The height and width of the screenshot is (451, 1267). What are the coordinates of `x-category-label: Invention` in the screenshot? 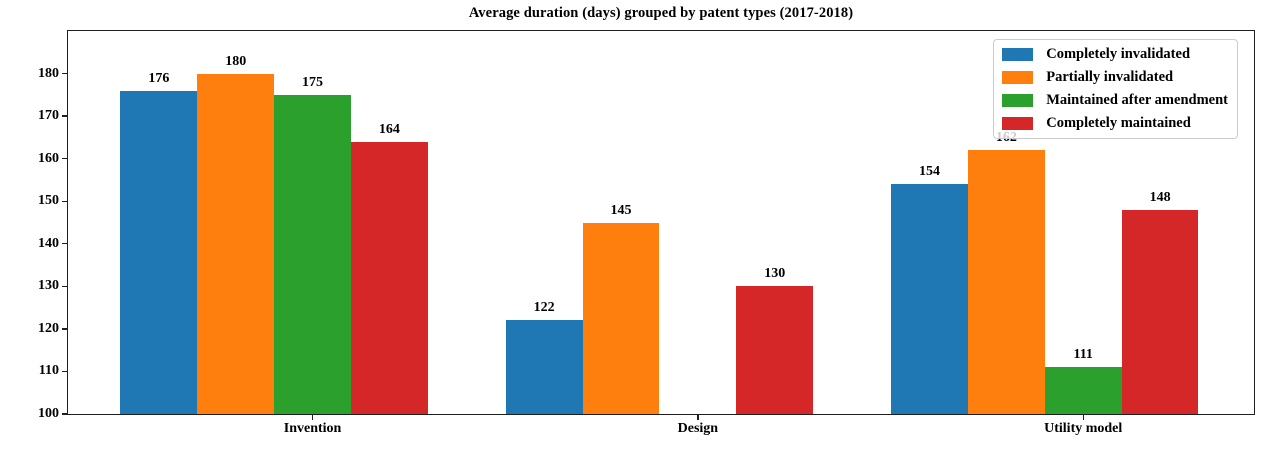 It's located at (312, 428).